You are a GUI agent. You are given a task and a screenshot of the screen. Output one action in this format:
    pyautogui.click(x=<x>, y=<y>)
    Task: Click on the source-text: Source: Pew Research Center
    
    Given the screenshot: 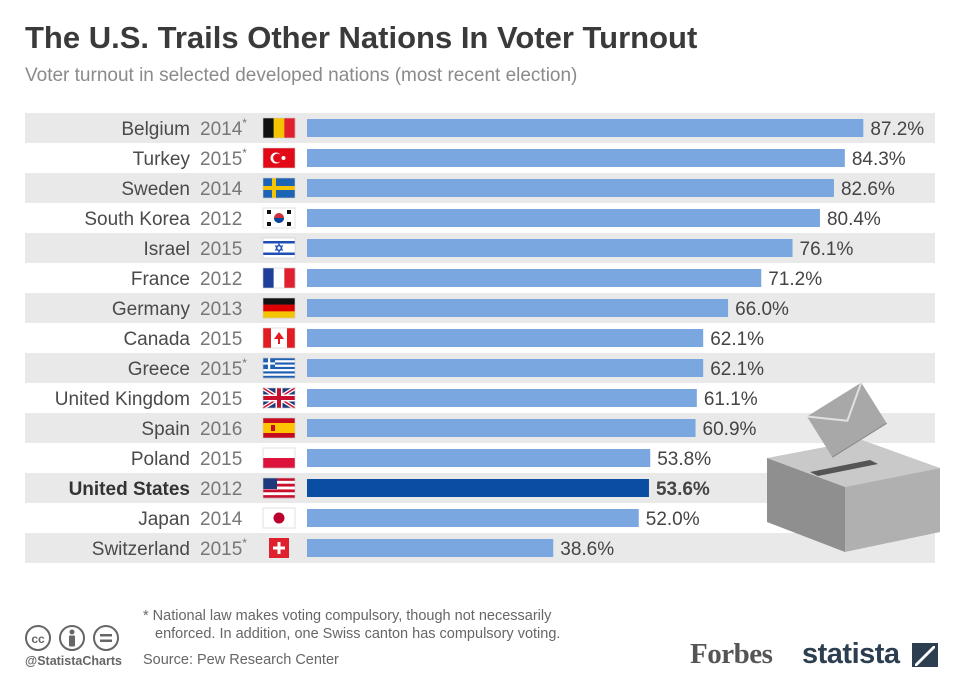 What is the action you would take?
    pyautogui.click(x=241, y=660)
    